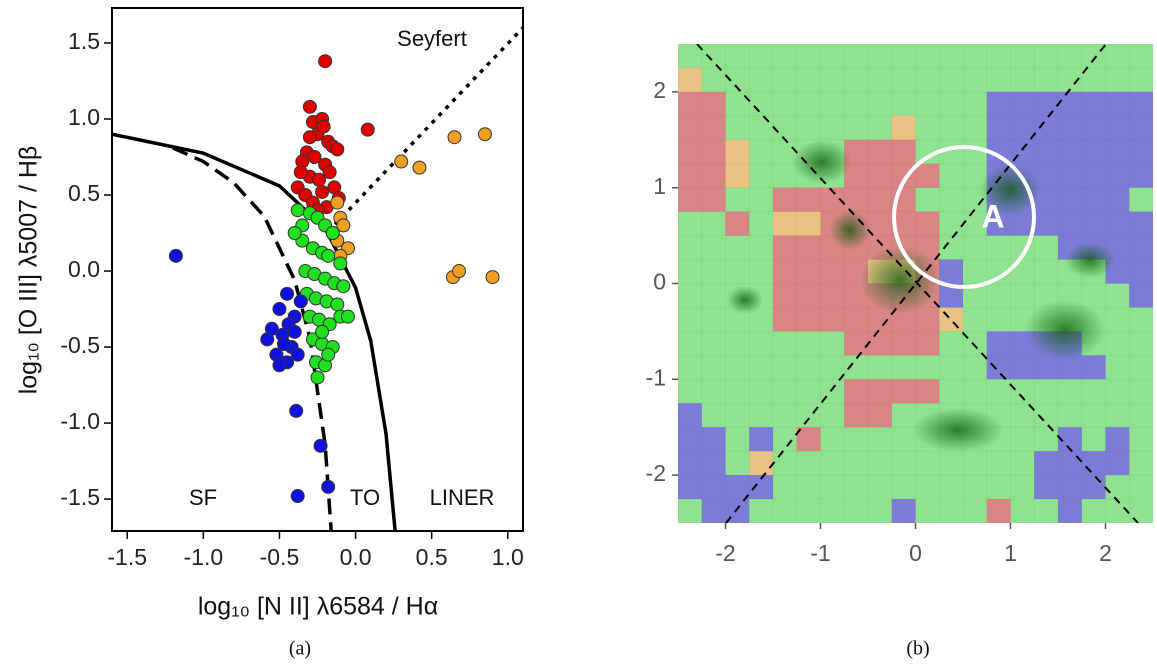 This screenshot has height=664, width=1157. I want to click on caption: (a), so click(300, 649).